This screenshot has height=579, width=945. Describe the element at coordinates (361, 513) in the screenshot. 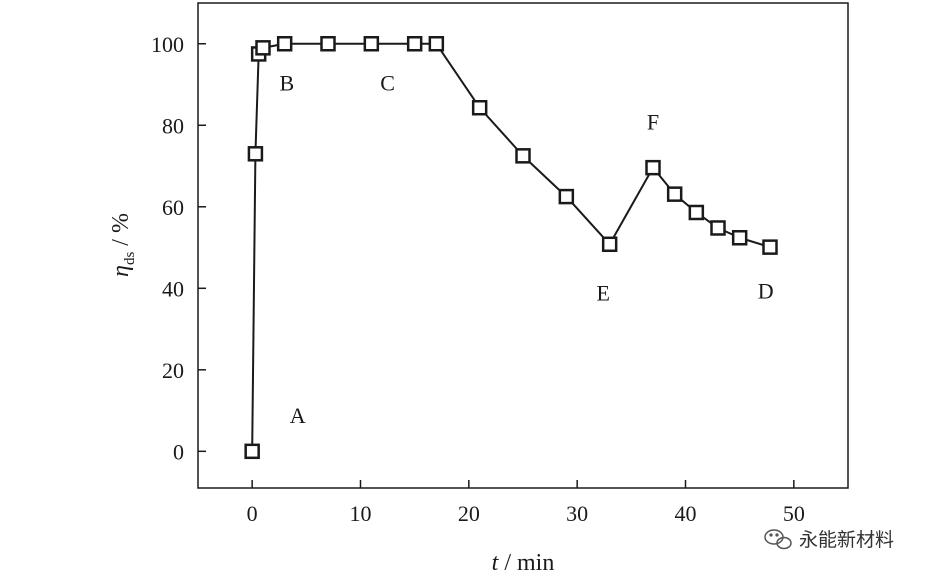

I see `x-tick-label: 10` at that location.